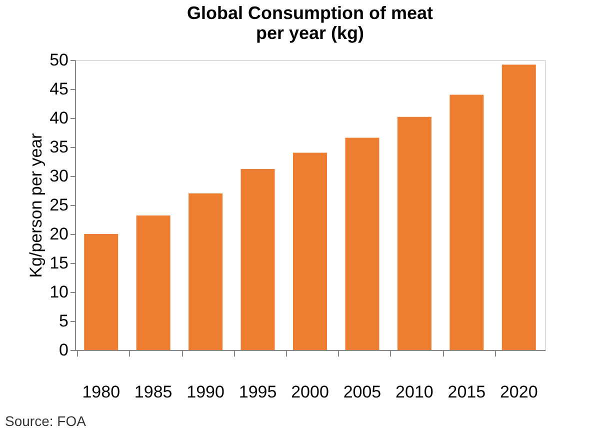  Describe the element at coordinates (467, 392) in the screenshot. I see `x-tick-label: 2015` at that location.